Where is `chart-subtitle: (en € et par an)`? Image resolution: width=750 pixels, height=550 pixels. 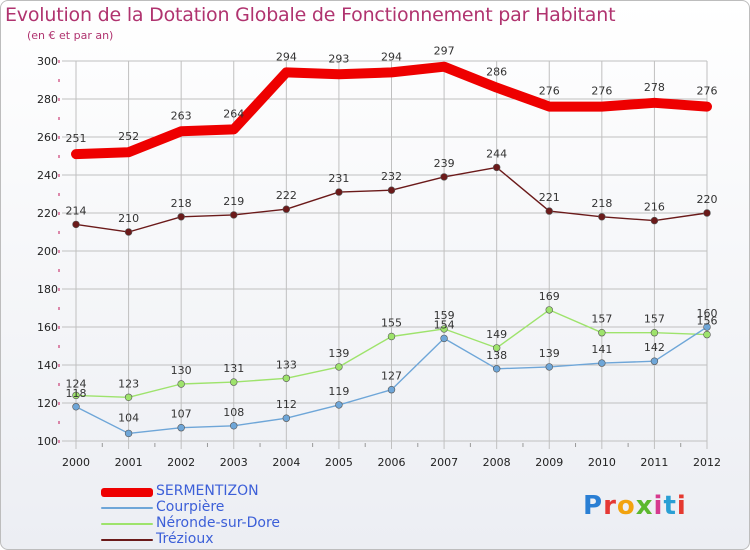
chart-subtitle: (en € et par an) is located at coordinates (70, 35).